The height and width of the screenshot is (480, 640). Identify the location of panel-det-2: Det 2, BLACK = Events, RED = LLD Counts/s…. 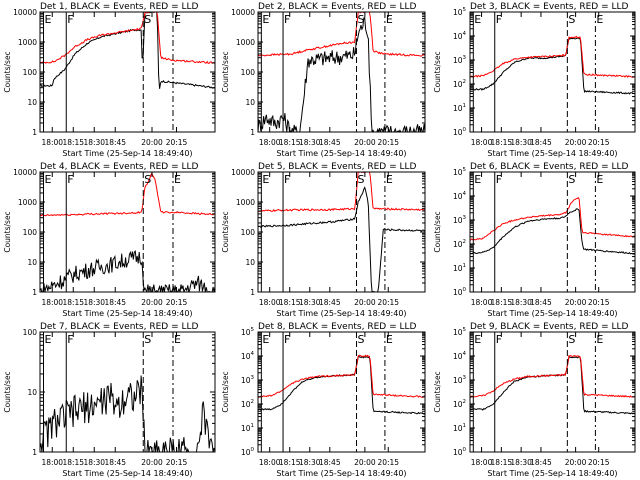
(323, 80).